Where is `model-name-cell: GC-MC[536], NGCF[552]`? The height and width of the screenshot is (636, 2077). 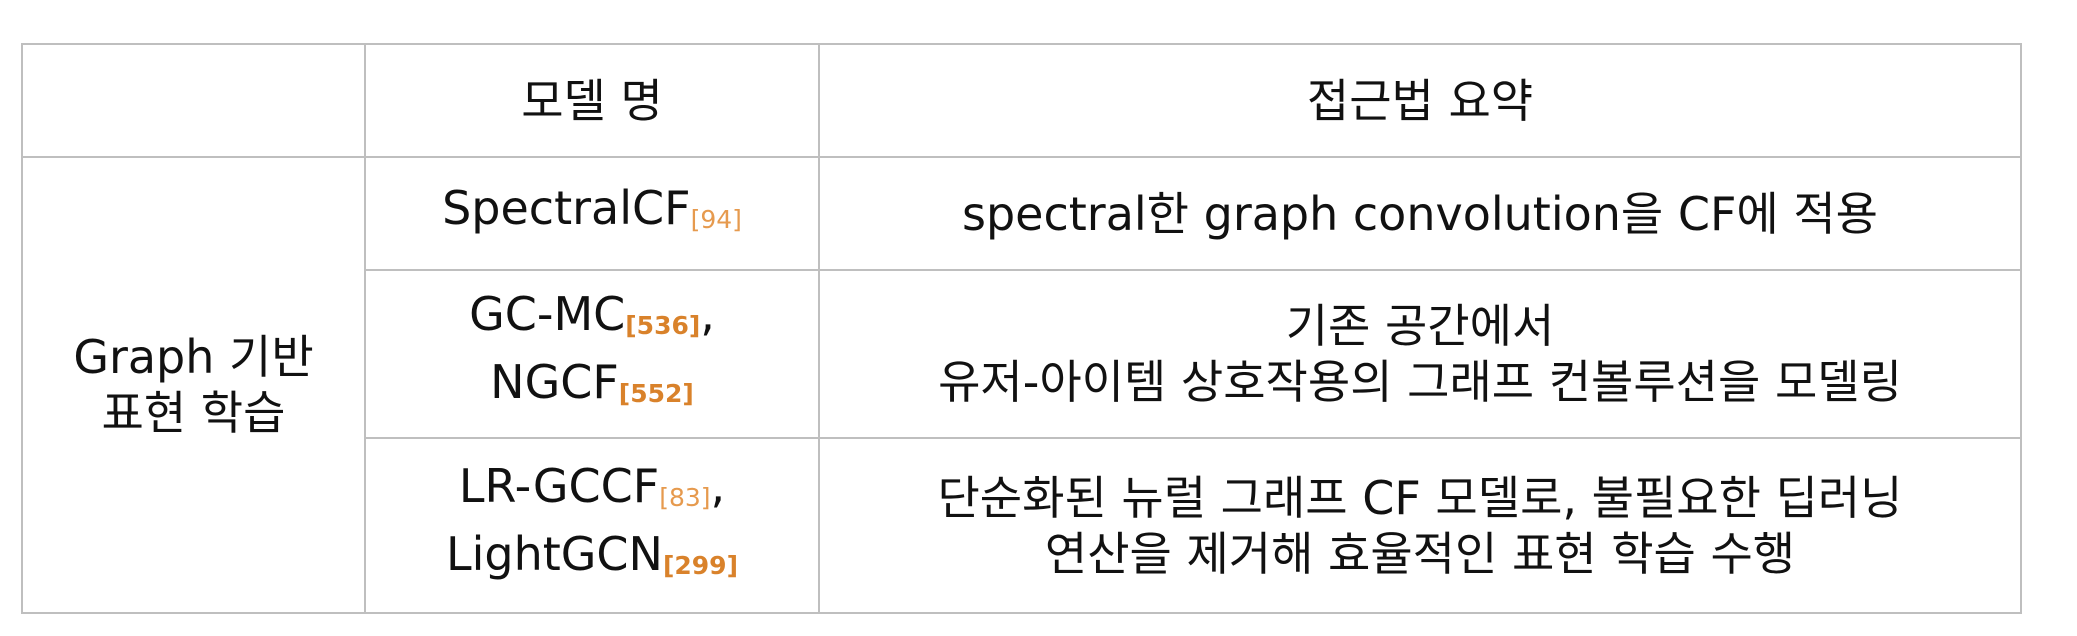
model-name-cell: GC-MC[536], NGCF[552] is located at coordinates (592, 354).